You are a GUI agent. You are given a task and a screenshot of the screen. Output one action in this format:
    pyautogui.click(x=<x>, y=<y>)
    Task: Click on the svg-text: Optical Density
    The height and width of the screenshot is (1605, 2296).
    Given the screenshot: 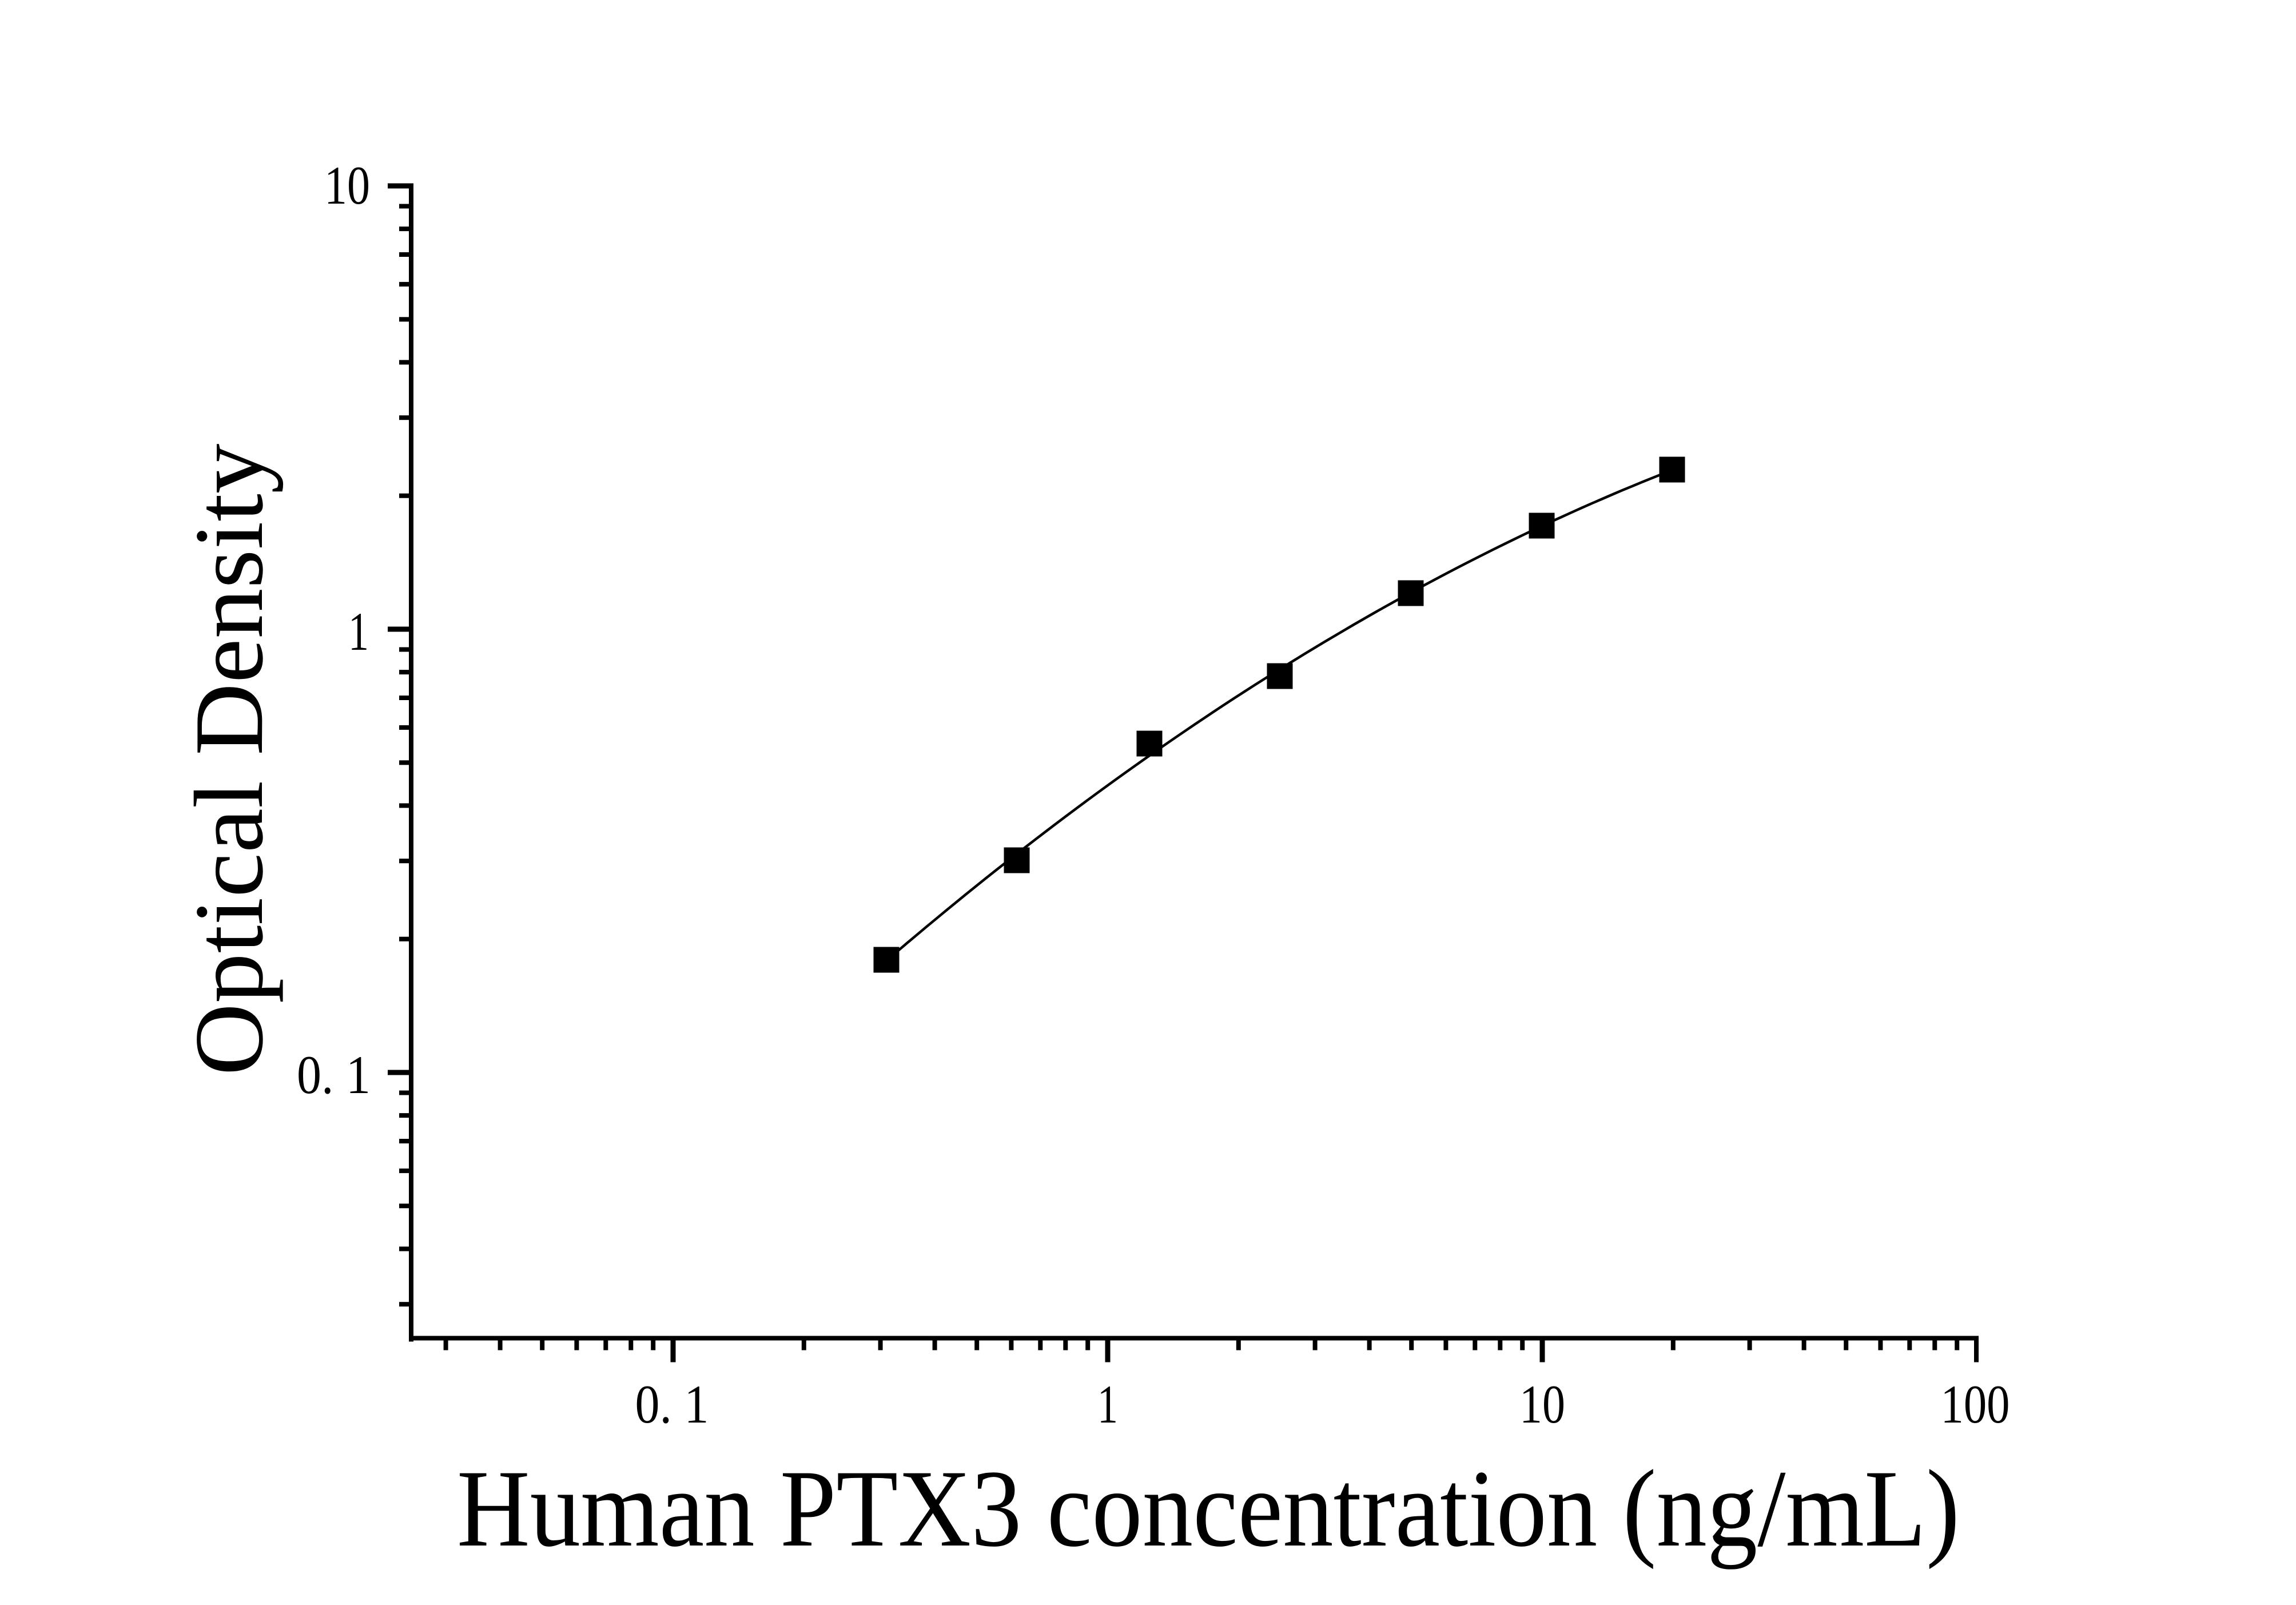 What is the action you would take?
    pyautogui.click(x=230, y=760)
    